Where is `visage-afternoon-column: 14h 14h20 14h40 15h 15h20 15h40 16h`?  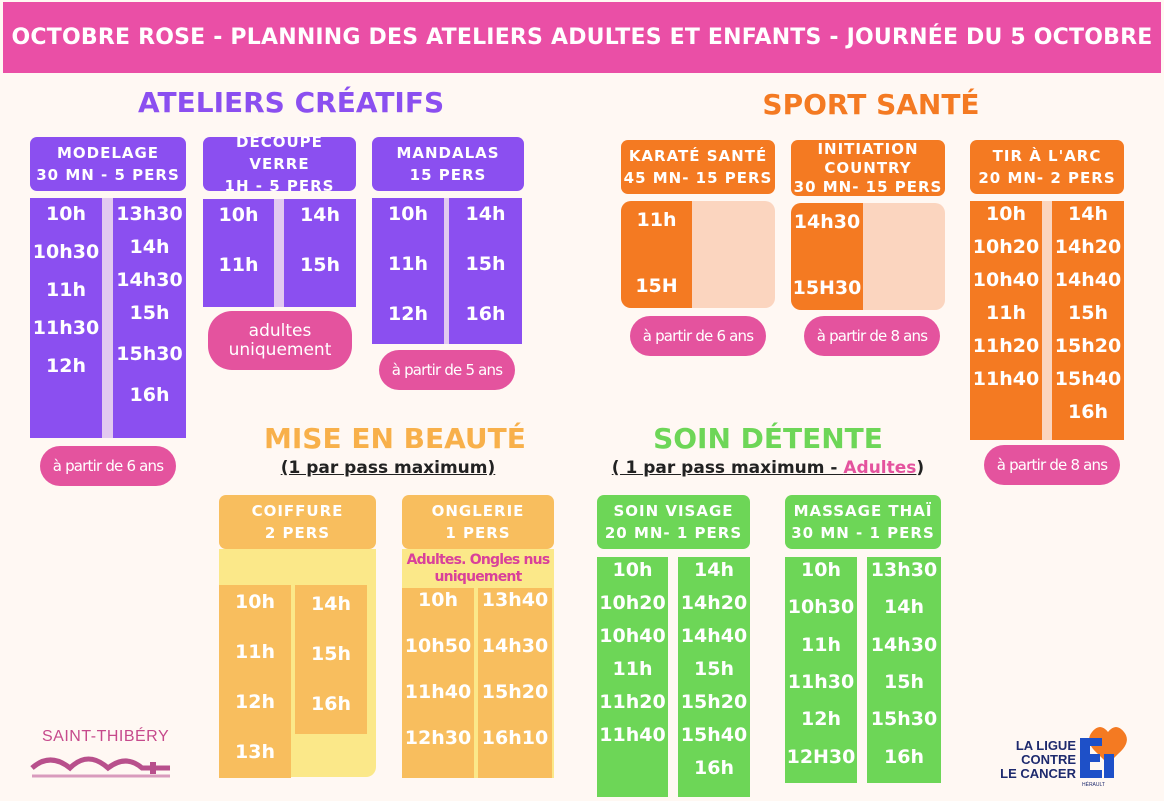
visage-afternoon-column: 14h 14h20 14h40 15h 15h20 15h40 16h is located at coordinates (714, 677).